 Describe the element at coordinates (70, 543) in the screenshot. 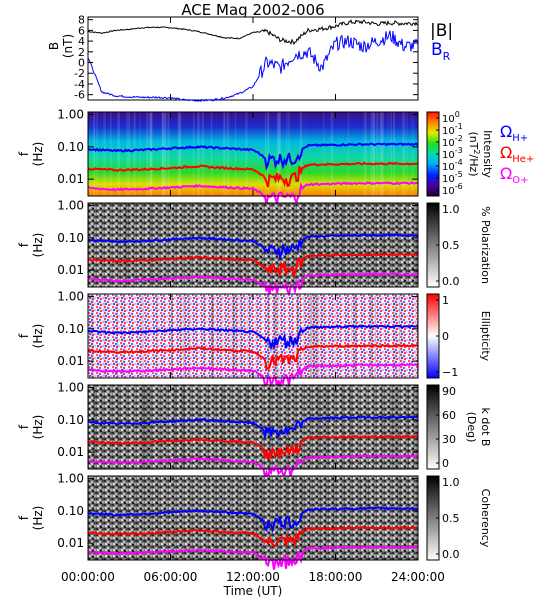

I see `spec-ytick-label: 0.01` at that location.